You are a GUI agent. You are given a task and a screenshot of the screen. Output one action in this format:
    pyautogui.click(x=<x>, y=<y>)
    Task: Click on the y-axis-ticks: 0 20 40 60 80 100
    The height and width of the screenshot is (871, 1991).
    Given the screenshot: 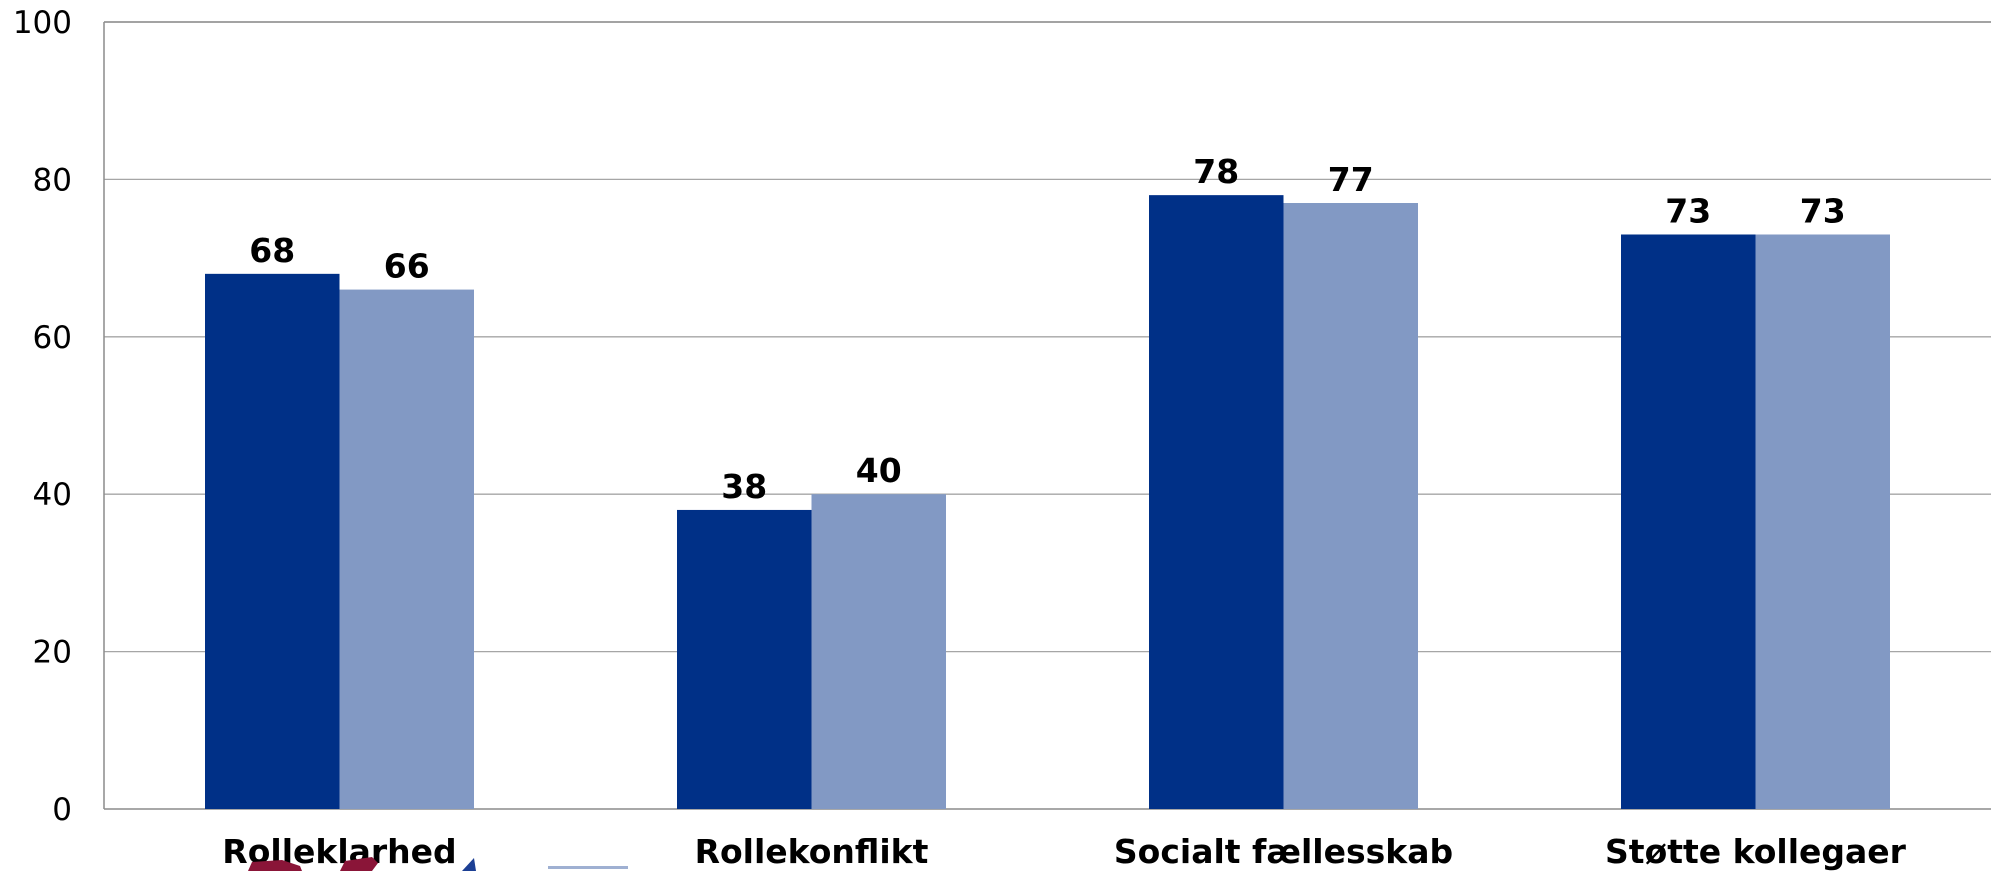 What is the action you would take?
    pyautogui.click(x=42, y=416)
    